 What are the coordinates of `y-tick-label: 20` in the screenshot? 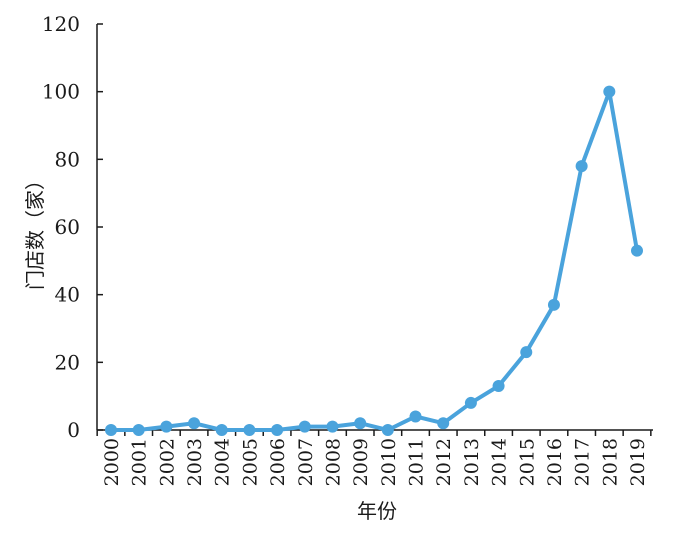 It's located at (67, 362).